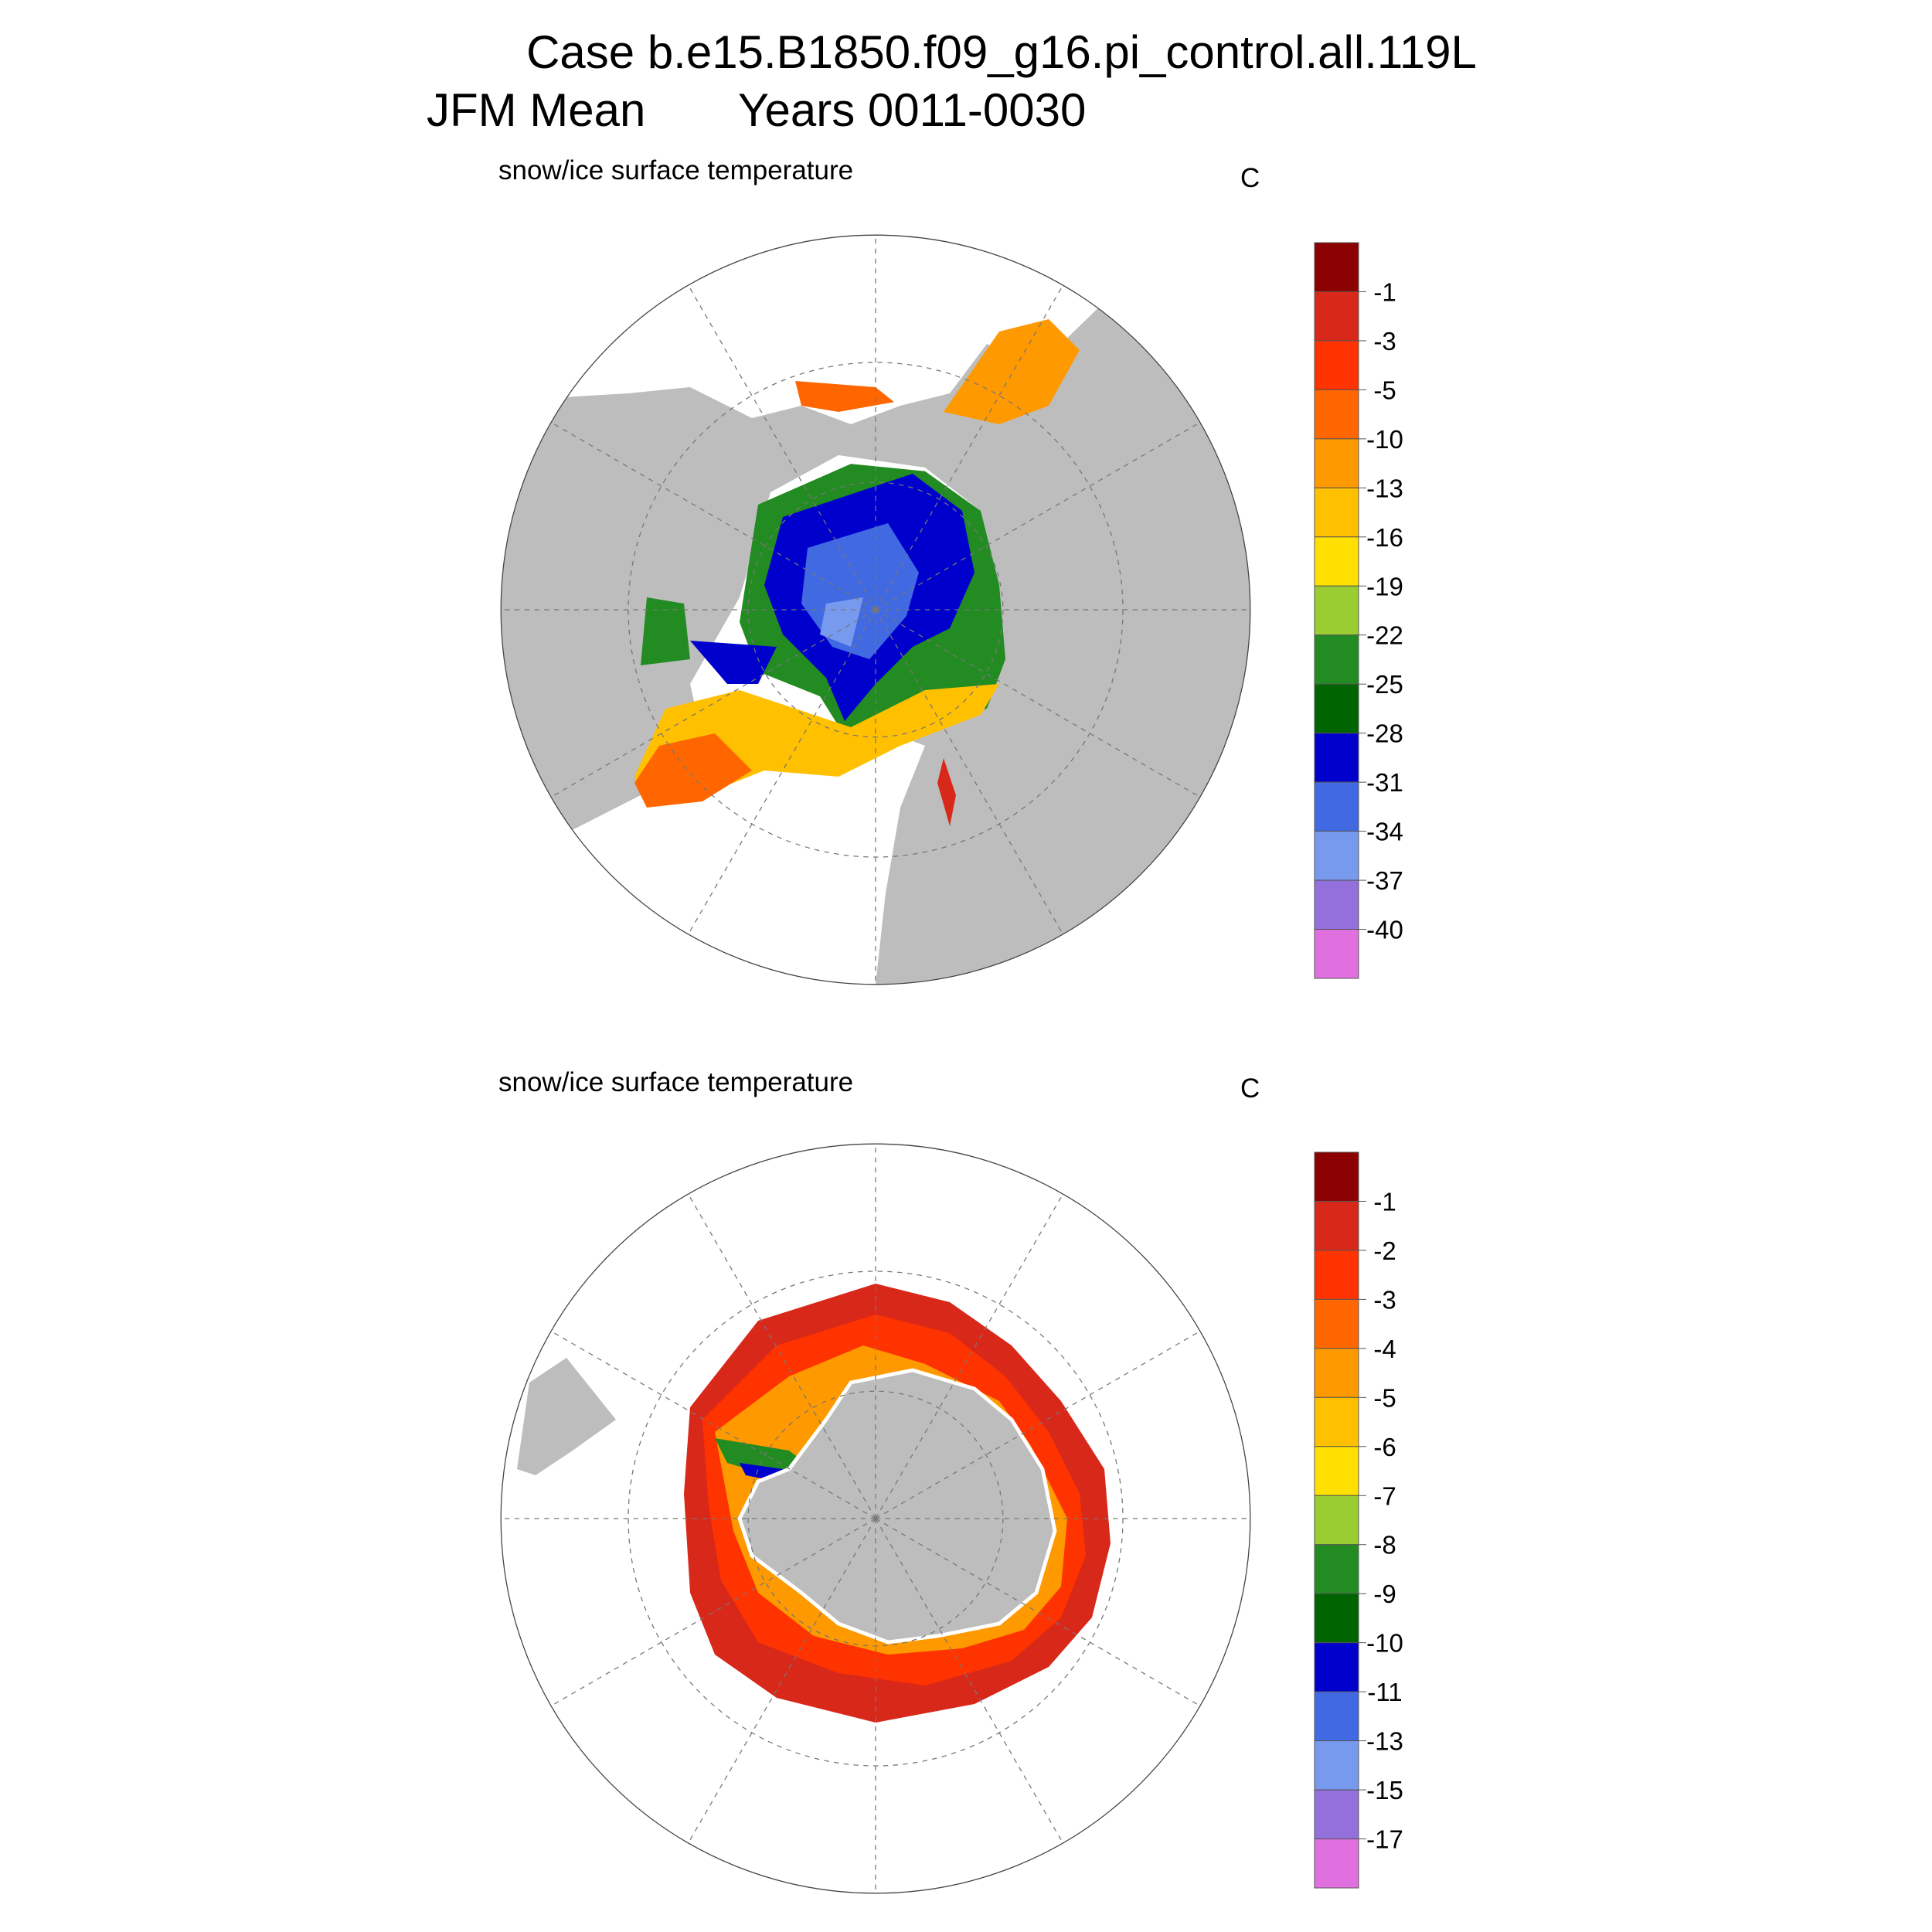 The image size is (1932, 1932). Describe the element at coordinates (1384, 1496) in the screenshot. I see `colorbar-label: -7` at that location.